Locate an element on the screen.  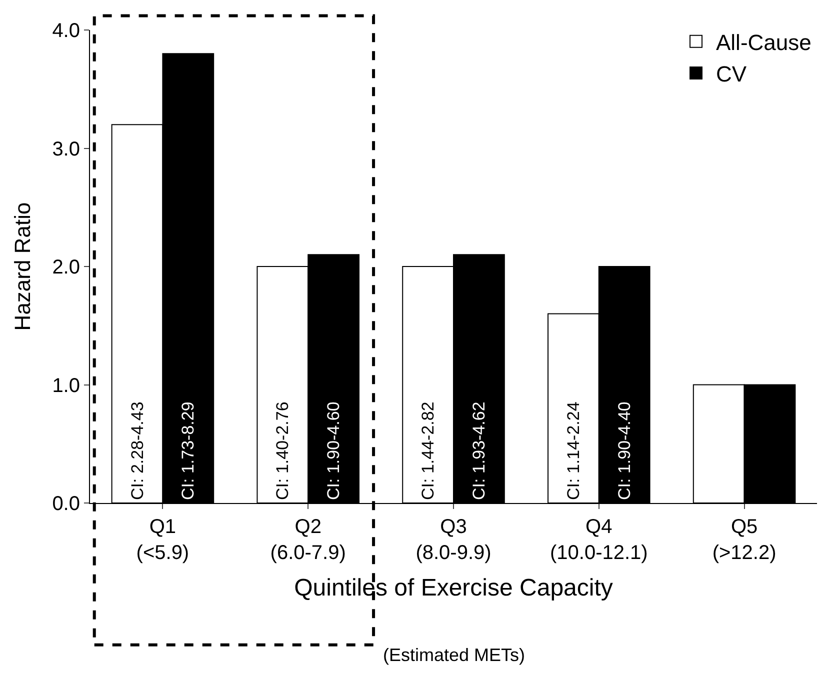
legend-label: CV is located at coordinates (731, 74).